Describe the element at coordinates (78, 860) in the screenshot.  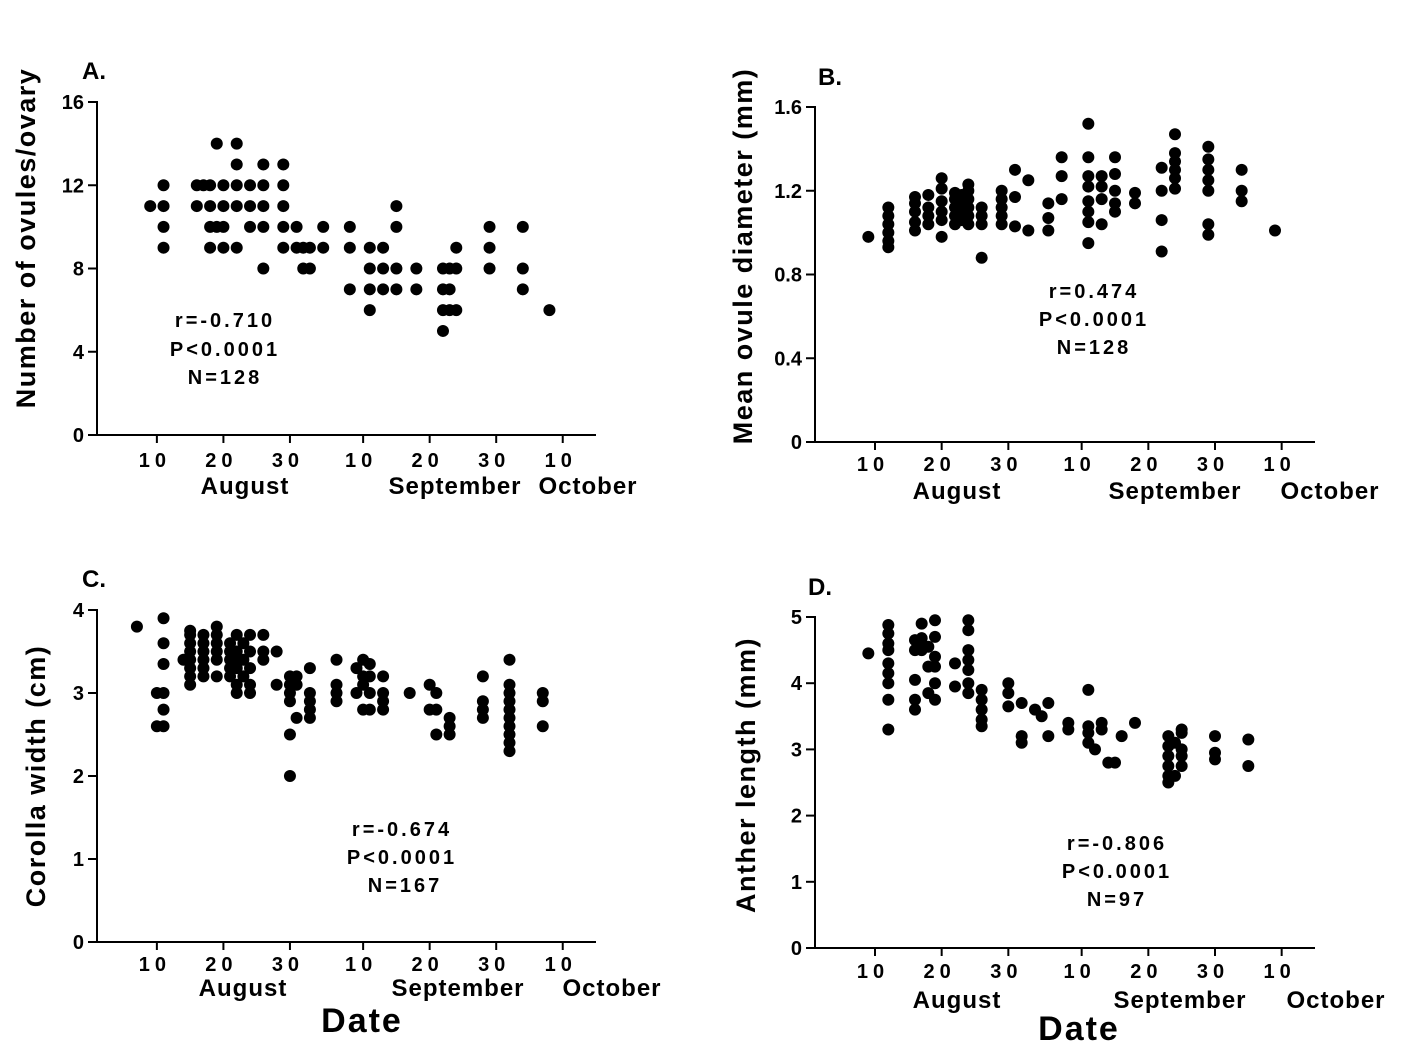
I see `y-tick-label: 1` at that location.